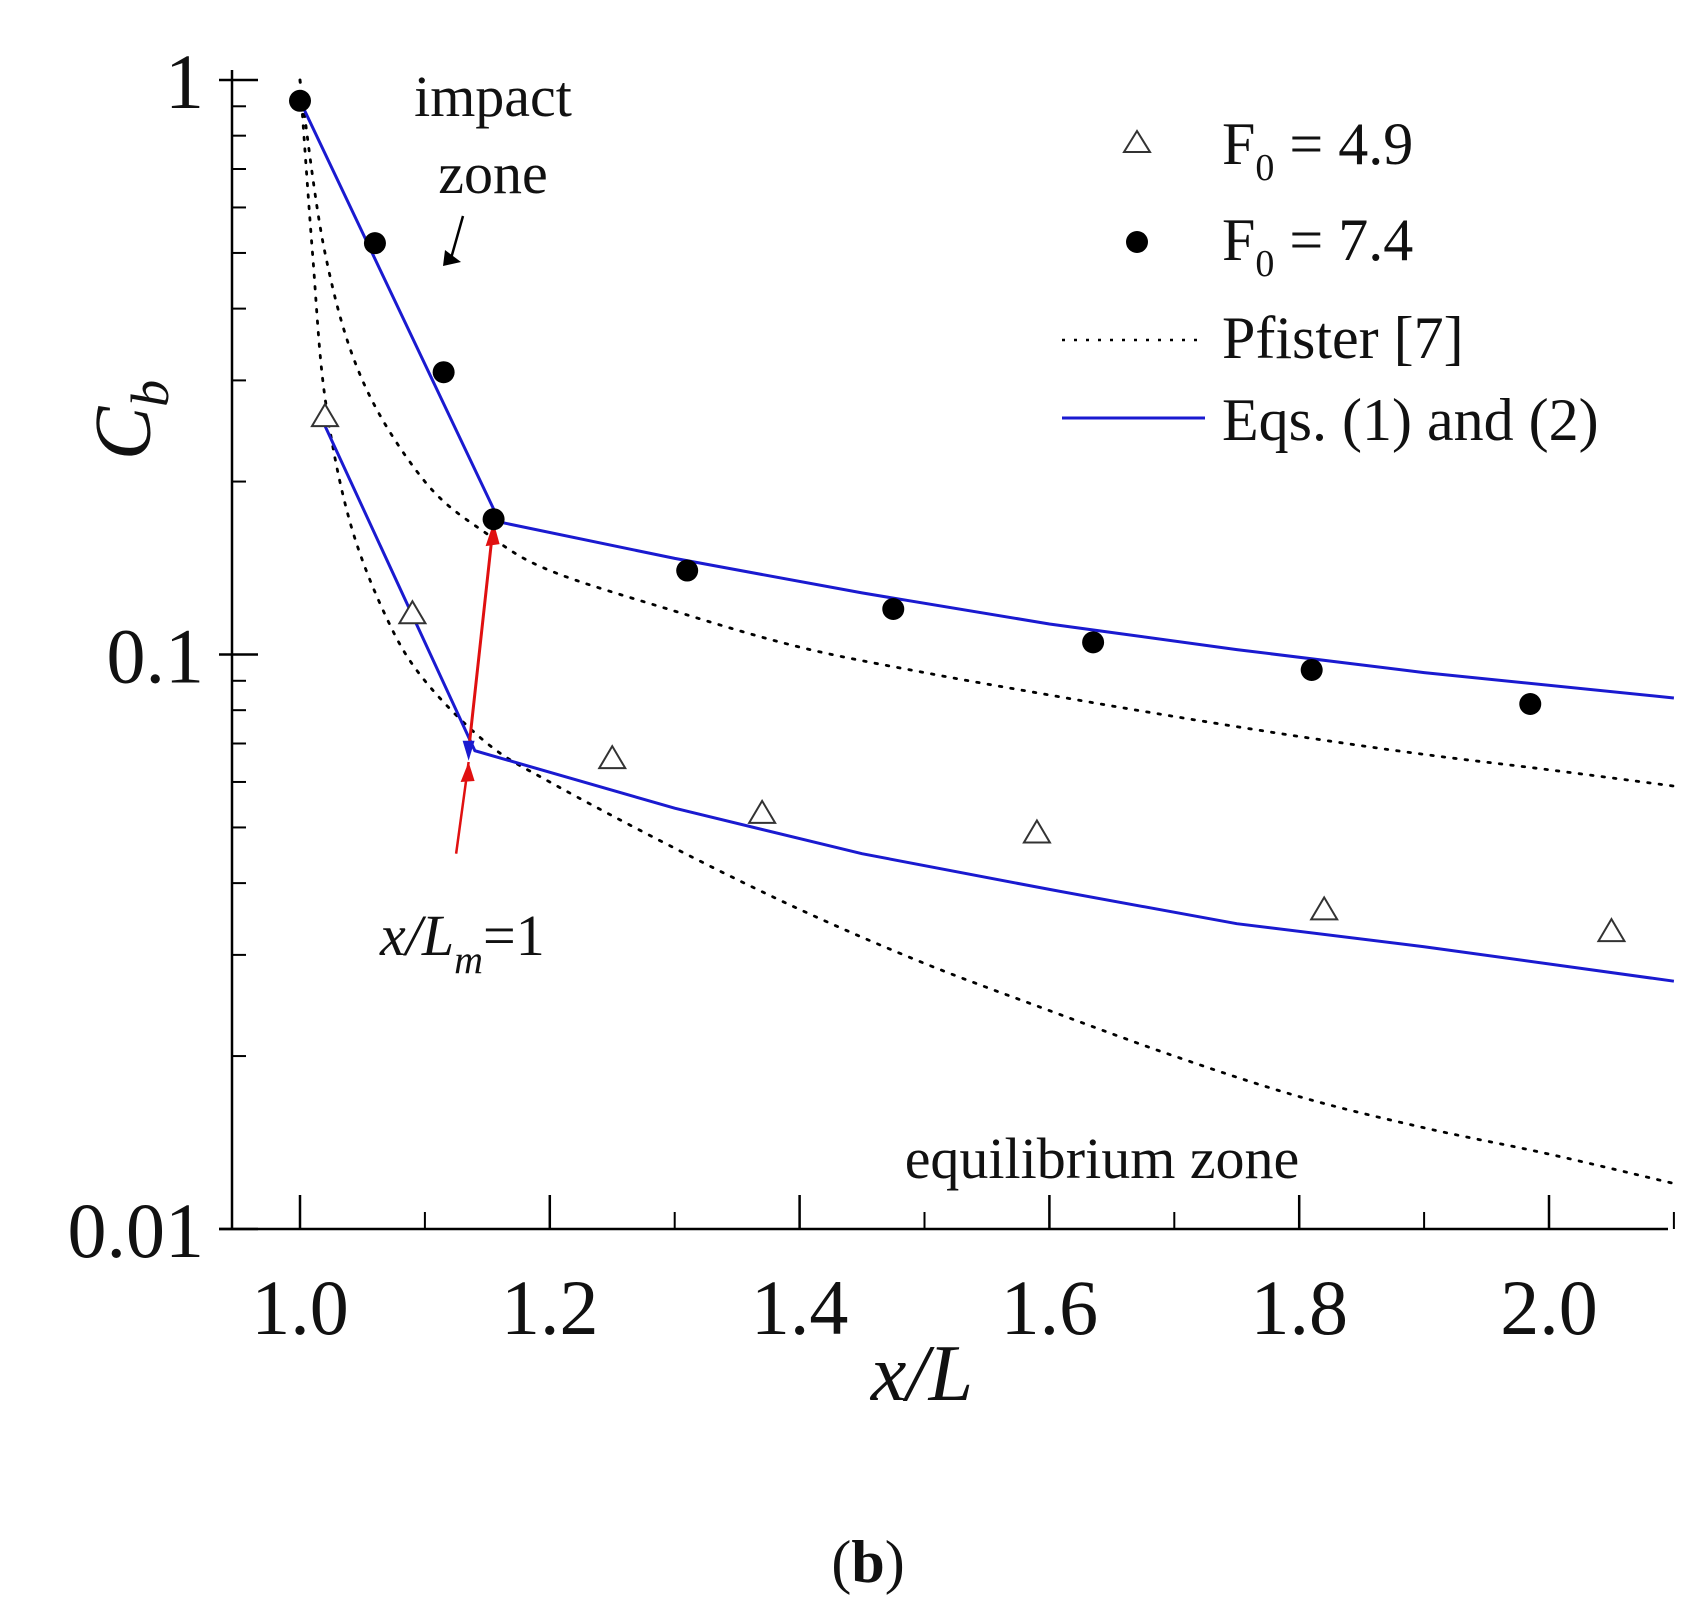  I want to click on panel-paren-close: ), so click(895, 1562).